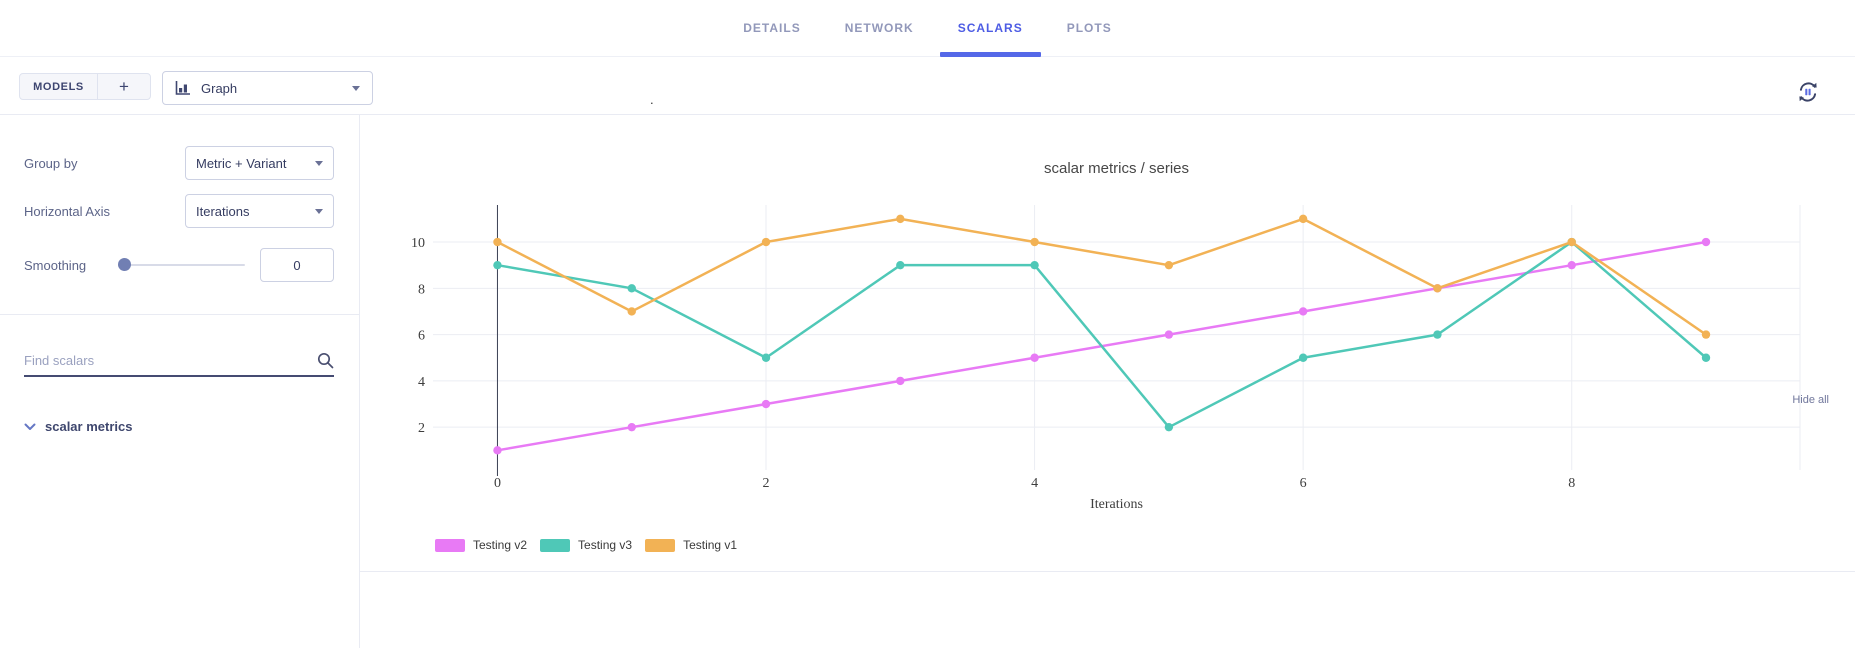 The height and width of the screenshot is (648, 1855). What do you see at coordinates (180, 314) in the screenshot?
I see `sidebar-section-divider` at bounding box center [180, 314].